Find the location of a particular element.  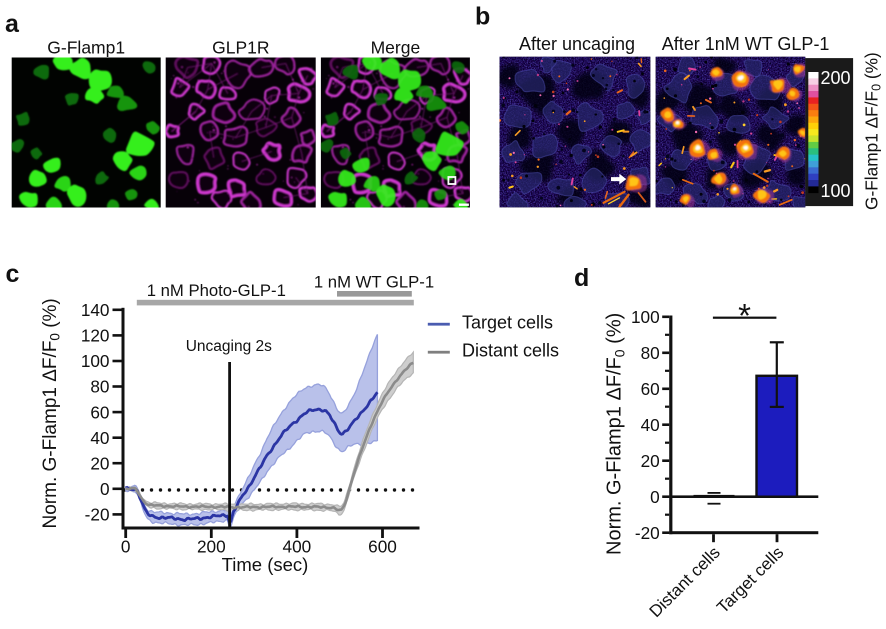

svg-text: Merge is located at coordinates (396, 48).